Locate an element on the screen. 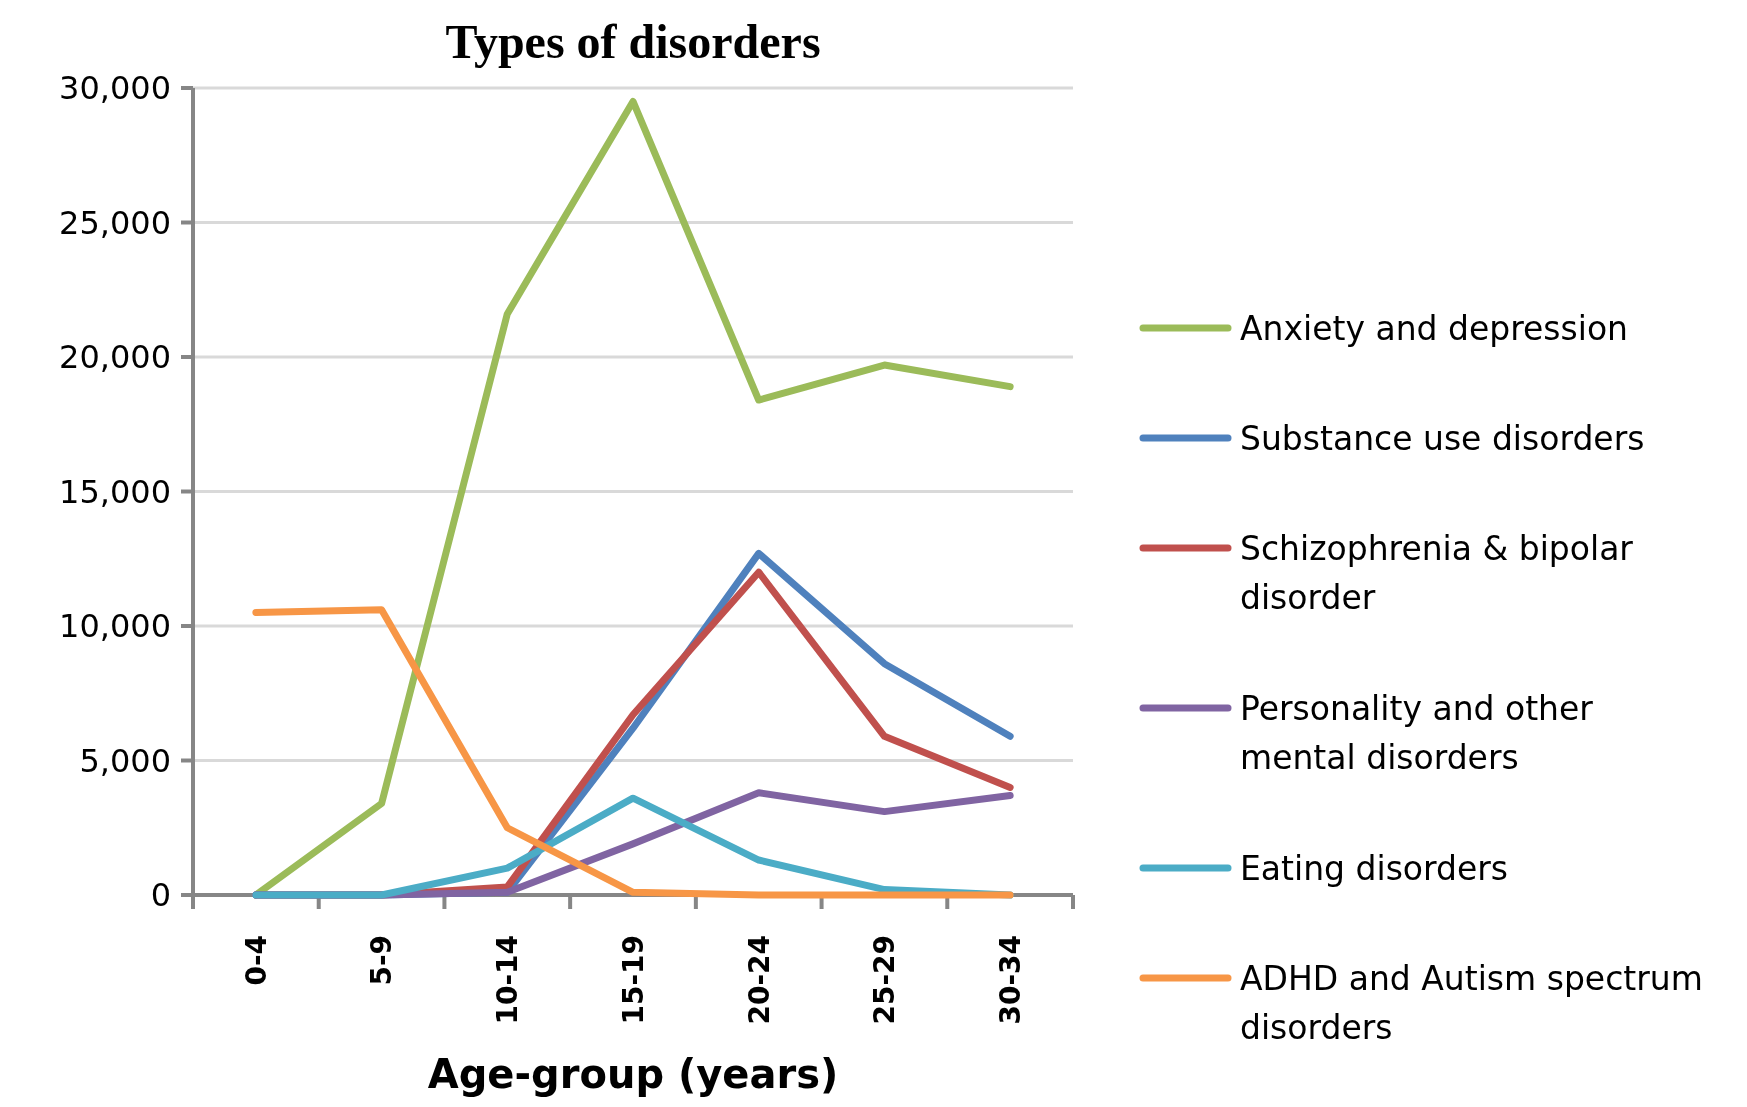 The height and width of the screenshot is (1107, 1747). x-axis-title: Age-group (years) is located at coordinates (633, 1074).